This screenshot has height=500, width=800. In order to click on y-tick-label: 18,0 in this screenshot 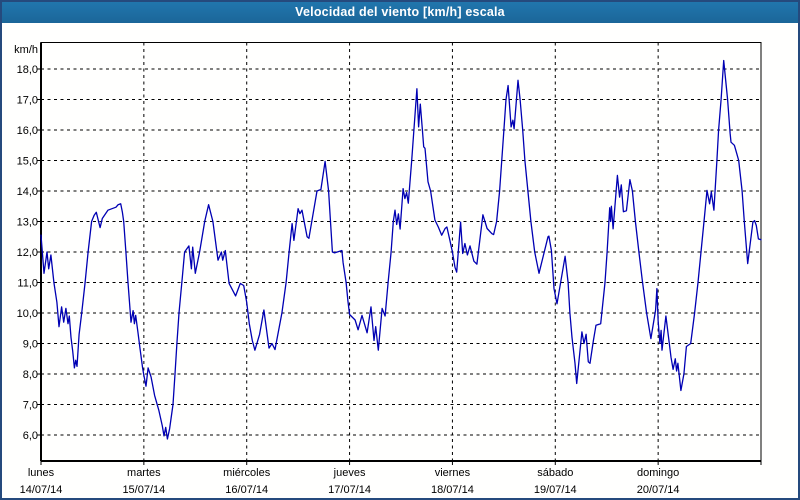, I will do `click(27, 70)`.